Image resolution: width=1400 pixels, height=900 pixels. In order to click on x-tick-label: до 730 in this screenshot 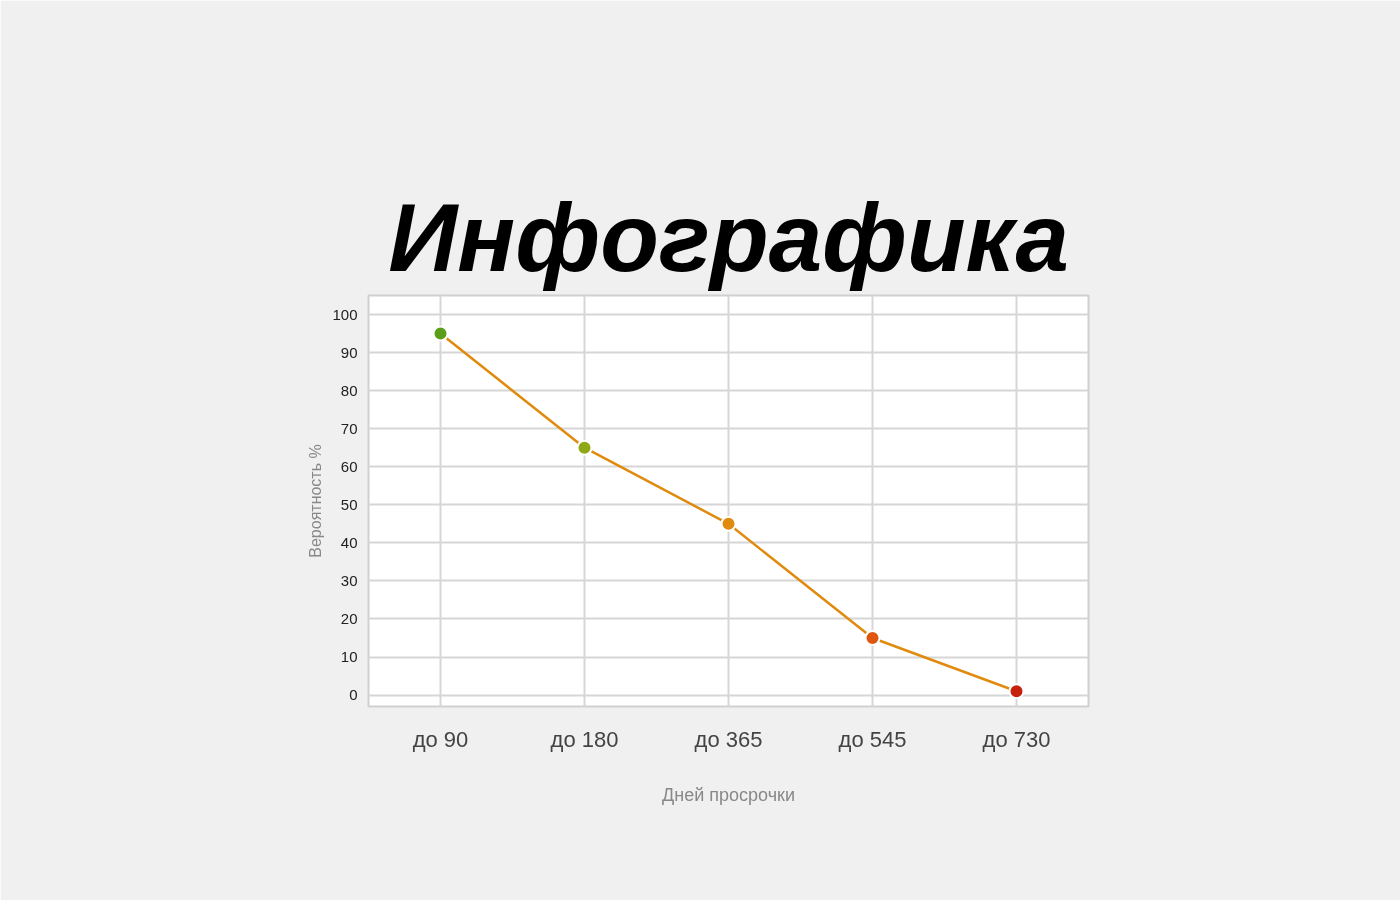, I will do `click(1016, 739)`.